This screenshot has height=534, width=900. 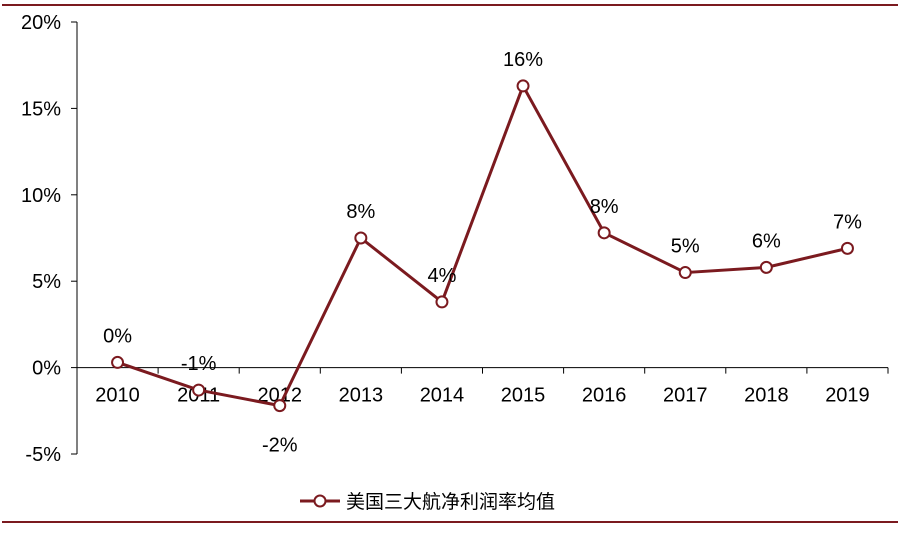 I want to click on x-tick-label: 2018, so click(x=766, y=396).